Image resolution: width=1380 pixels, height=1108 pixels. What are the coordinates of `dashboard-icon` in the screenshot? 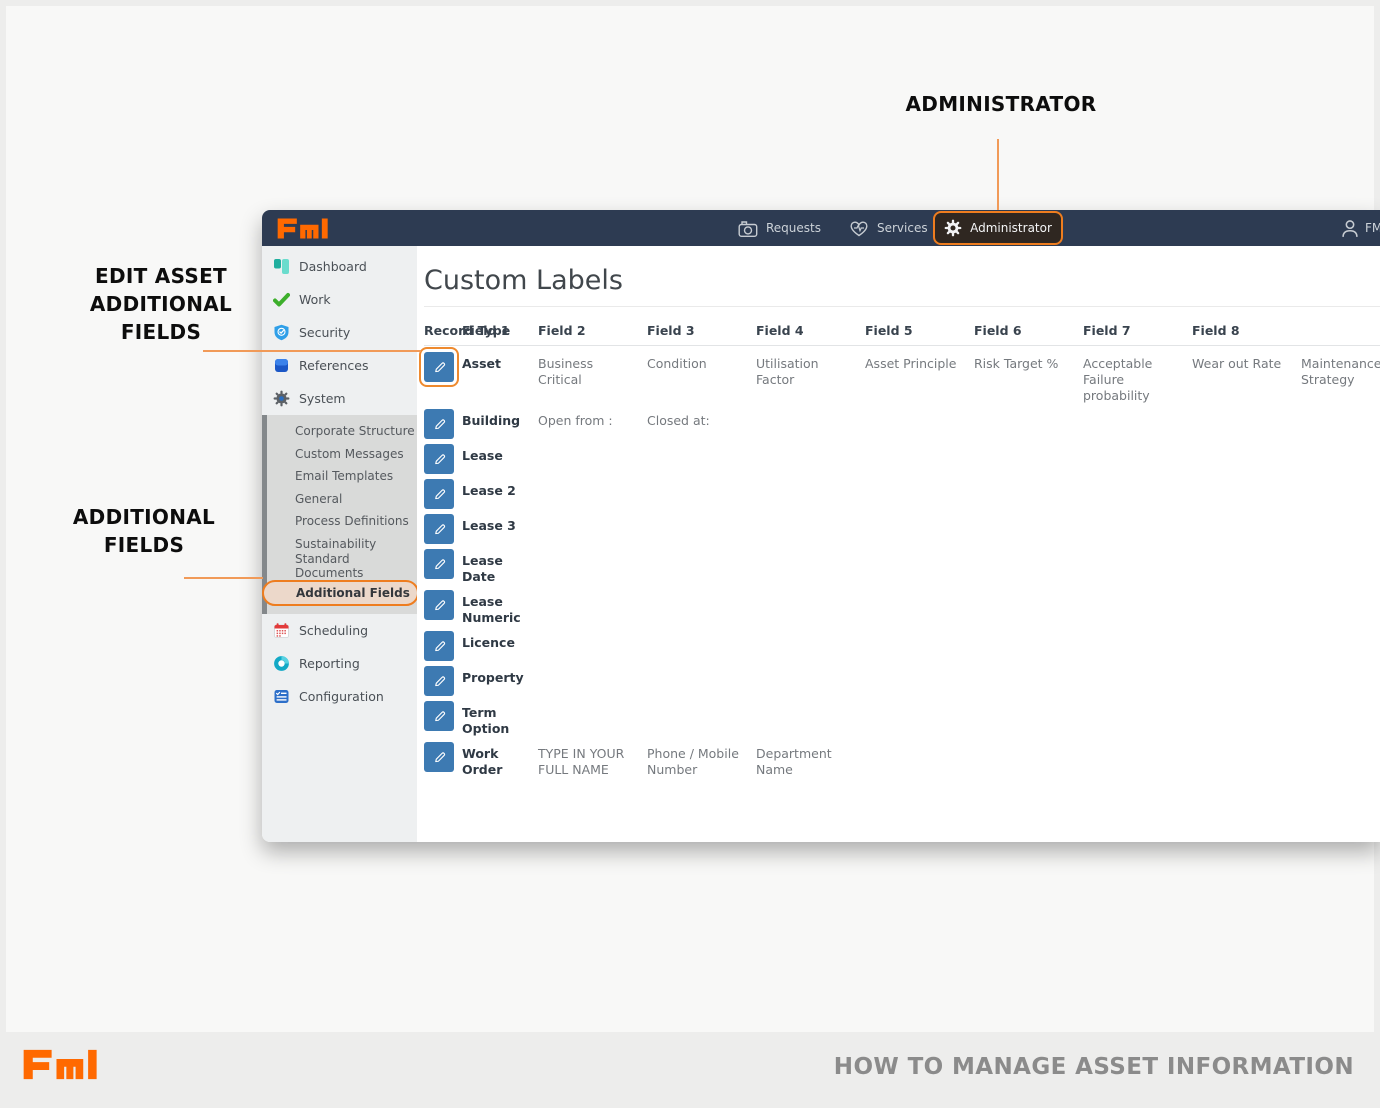 It's located at (281, 267).